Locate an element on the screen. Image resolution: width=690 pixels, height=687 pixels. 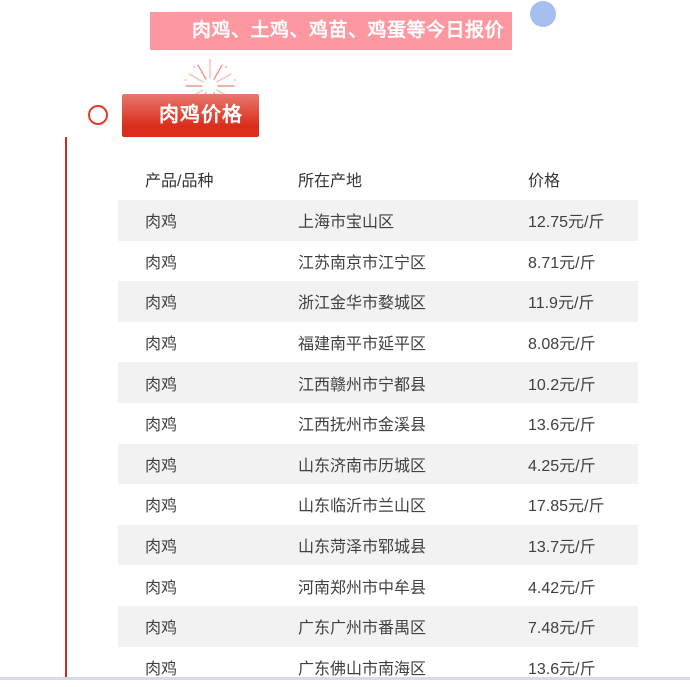
table-row: 肉鸡 上海市宝山区 12.75元/斤 is located at coordinates (378, 220).